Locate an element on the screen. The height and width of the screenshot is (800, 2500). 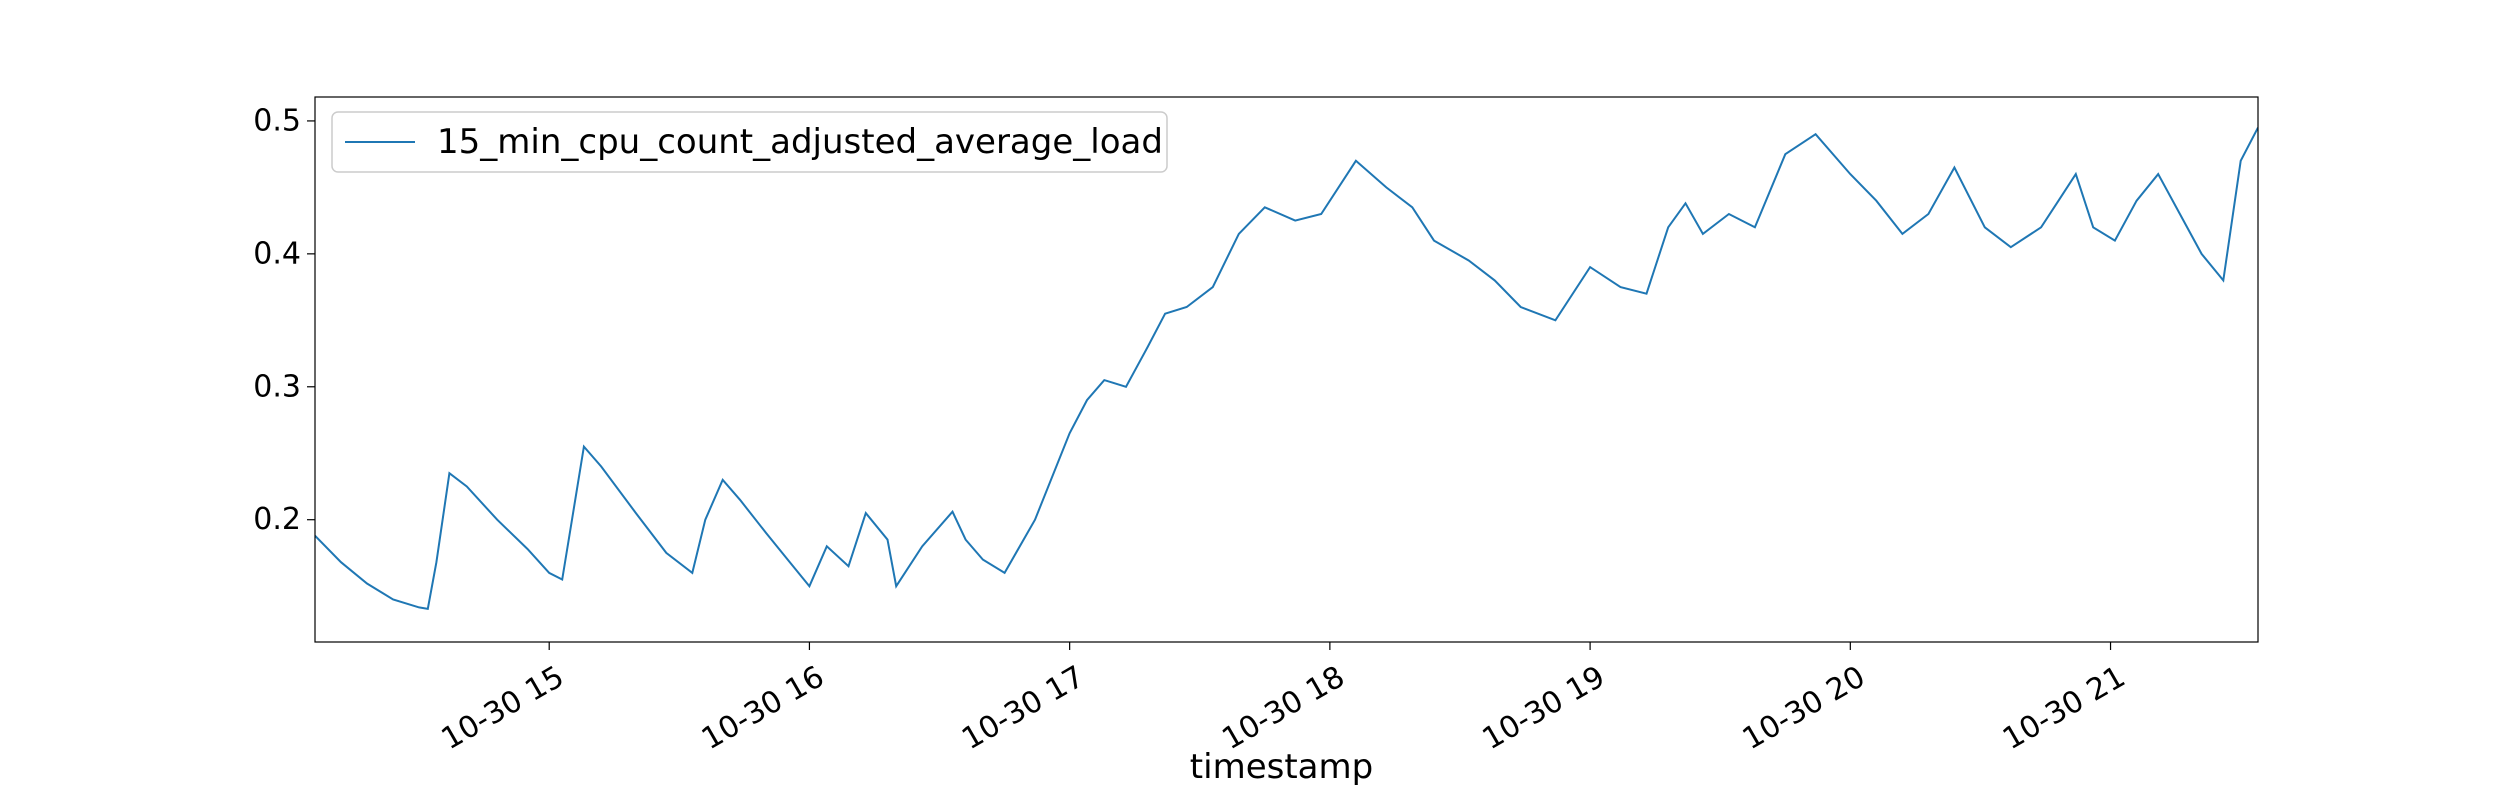
x-tick-label: 10-30 21 is located at coordinates (2064, 708).